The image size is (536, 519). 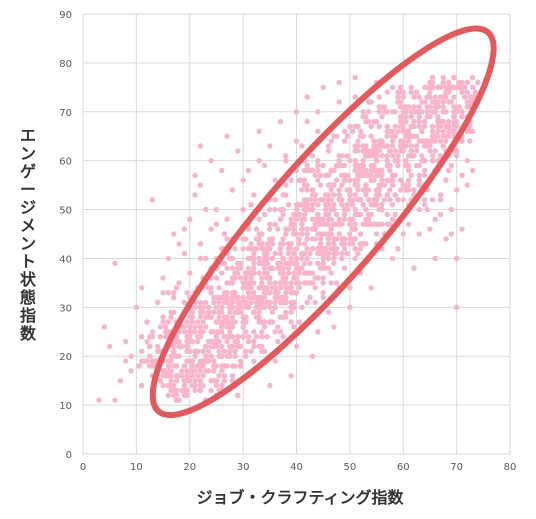 I want to click on x-axis-label: ジョブ・クラフティング指数, so click(x=300, y=497).